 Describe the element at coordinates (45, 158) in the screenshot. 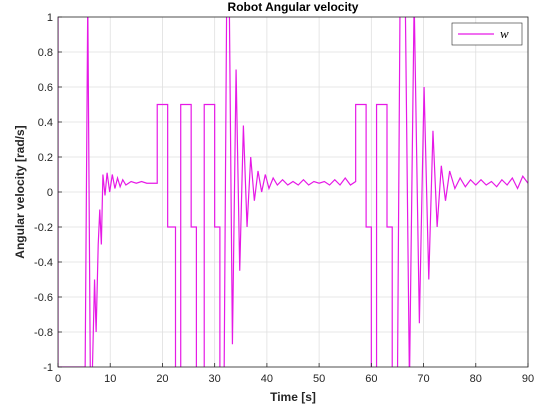

I see `y-tick-label: 0.2` at that location.